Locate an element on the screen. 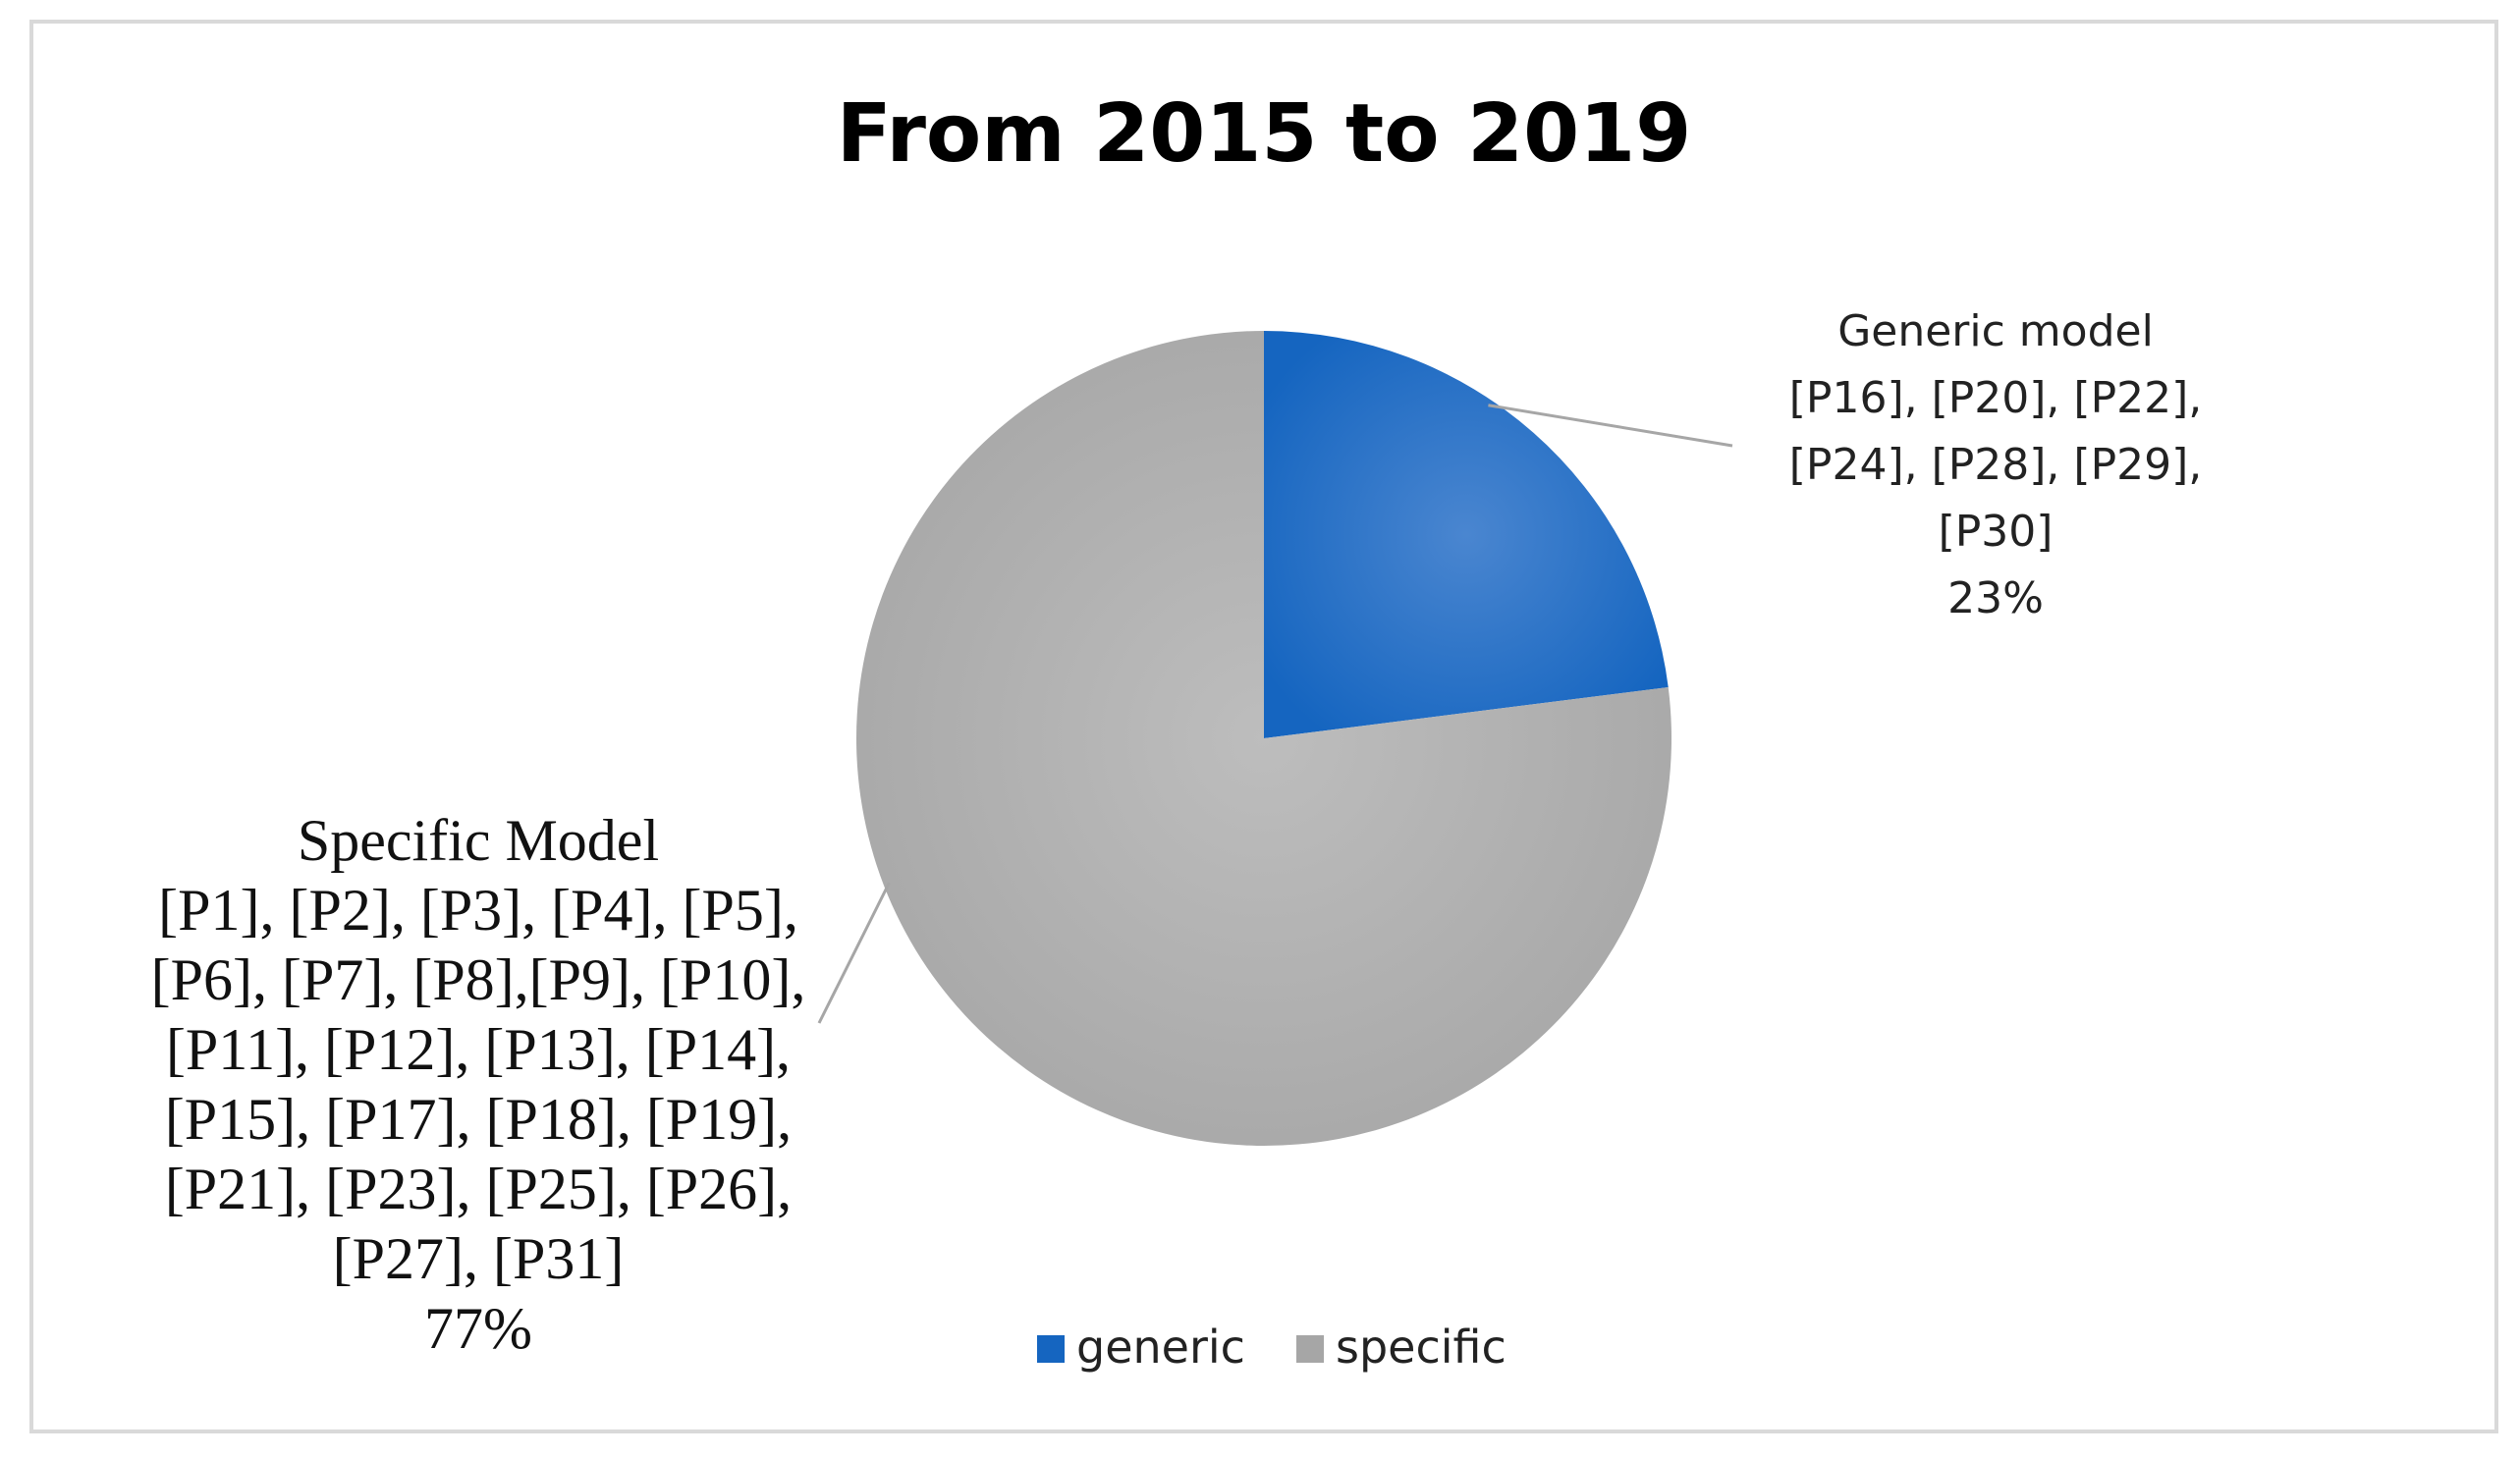  data-label-line: [P11], [P12], [P13], [P14], is located at coordinates (478, 1049).